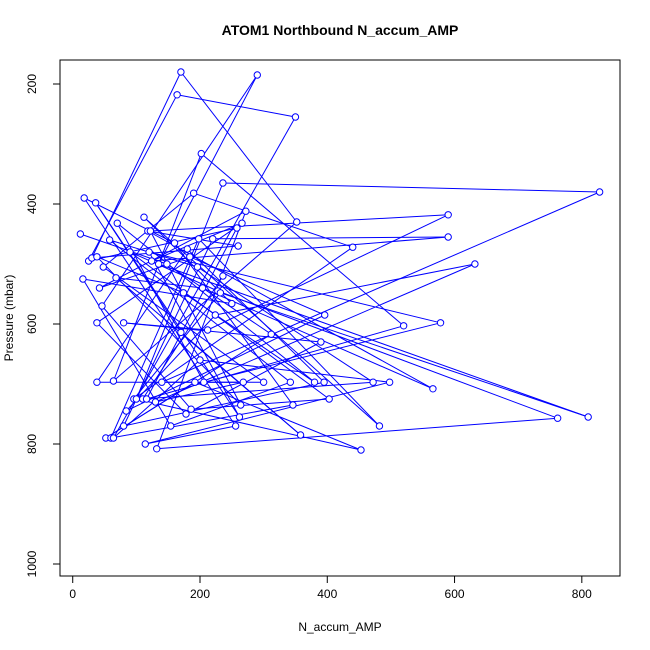 The height and width of the screenshot is (650, 650). Describe the element at coordinates (200, 594) in the screenshot. I see `x-tick-label: 200` at that location.